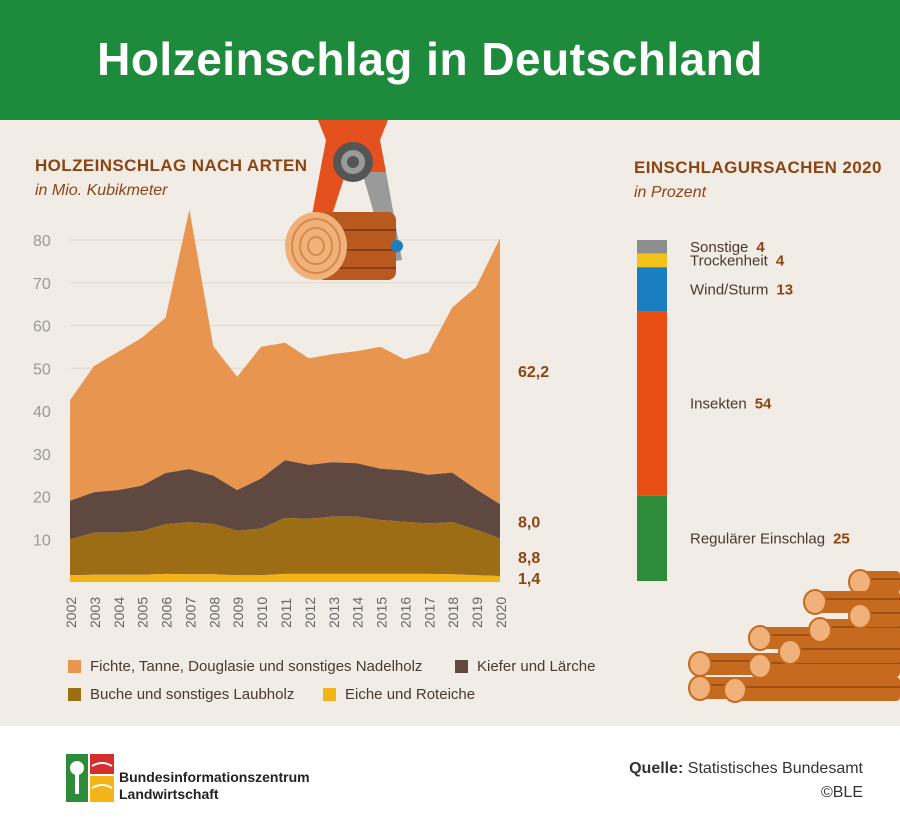  What do you see at coordinates (410, 694) in the screenshot?
I see `legend-label-eiche: Eiche und Roteiche` at bounding box center [410, 694].